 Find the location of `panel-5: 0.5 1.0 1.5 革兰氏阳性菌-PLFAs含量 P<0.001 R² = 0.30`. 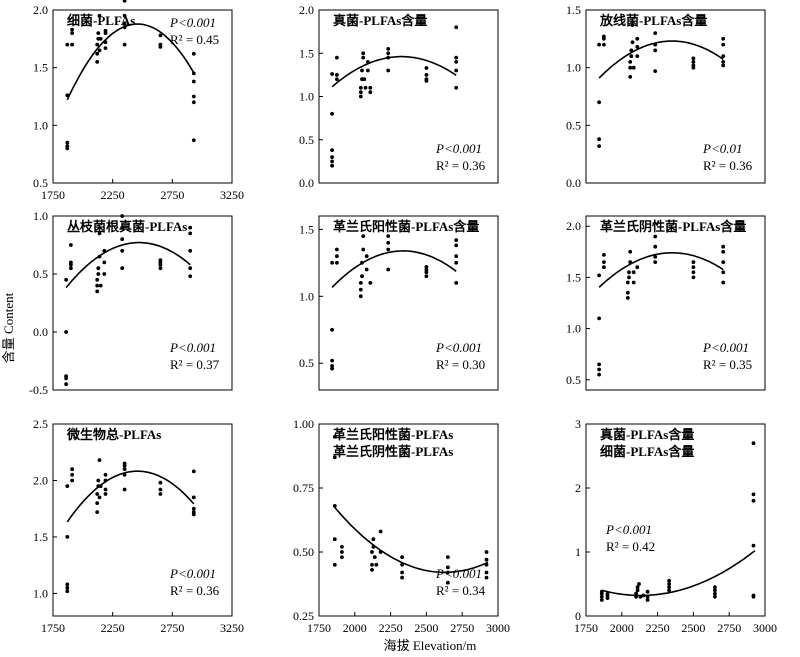

panel-5: 0.5 1.0 1.5 革兰氏阳性菌-PLFAs含量 P<0.001 R² = 0.30 is located at coordinates (399, 303).